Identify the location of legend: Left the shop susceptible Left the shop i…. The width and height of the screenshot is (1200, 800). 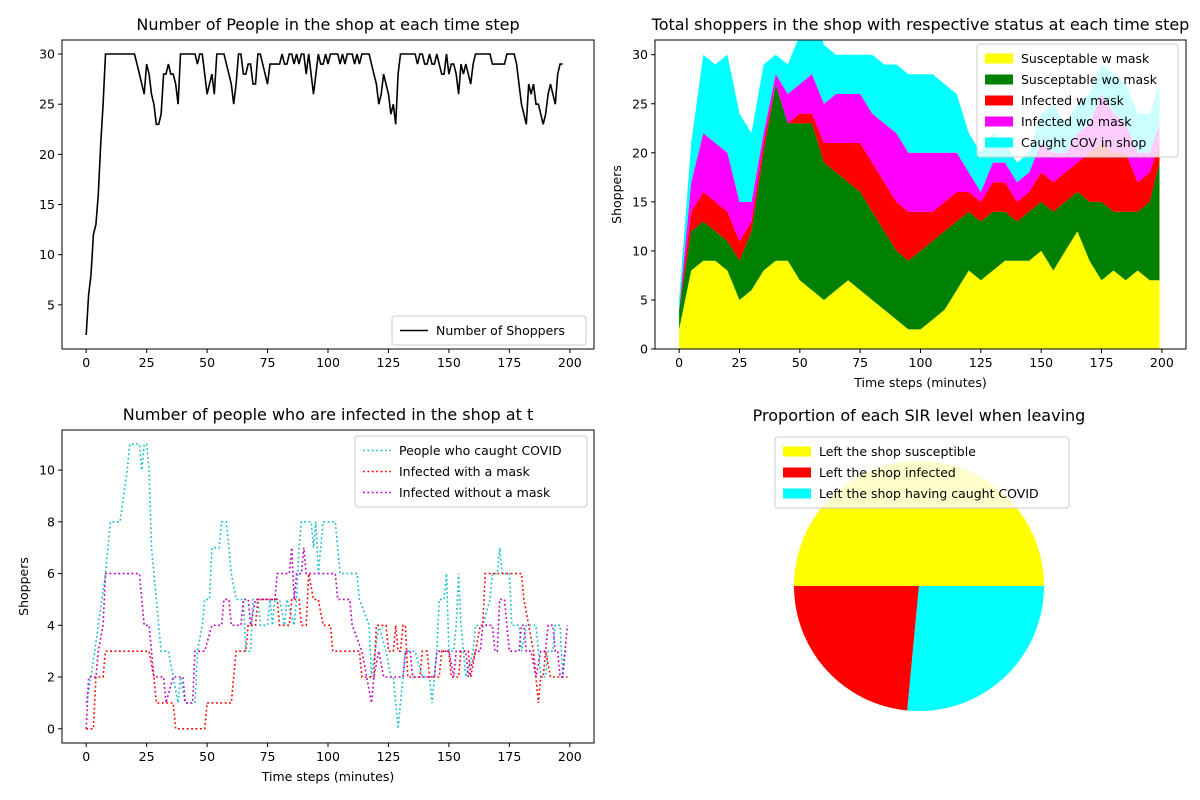
(922, 472).